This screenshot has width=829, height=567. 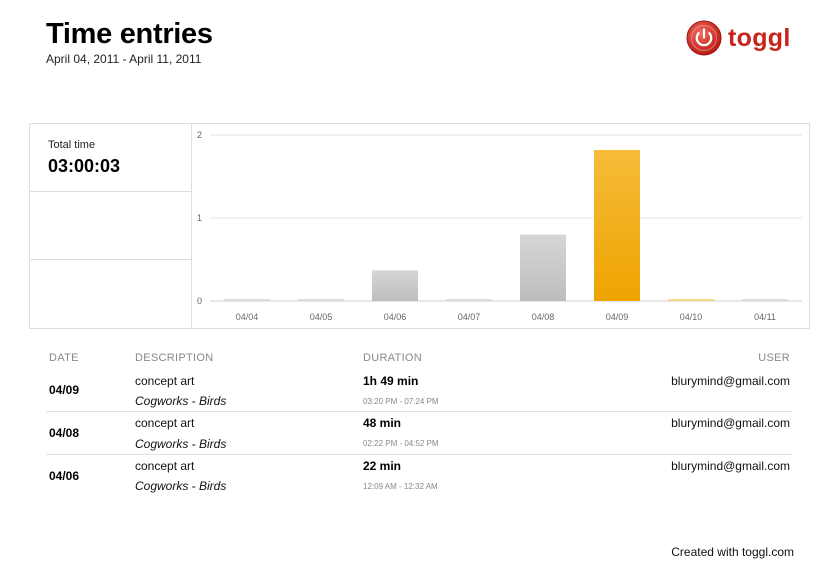 I want to click on x-tick-label: 04/05, so click(x=321, y=317).